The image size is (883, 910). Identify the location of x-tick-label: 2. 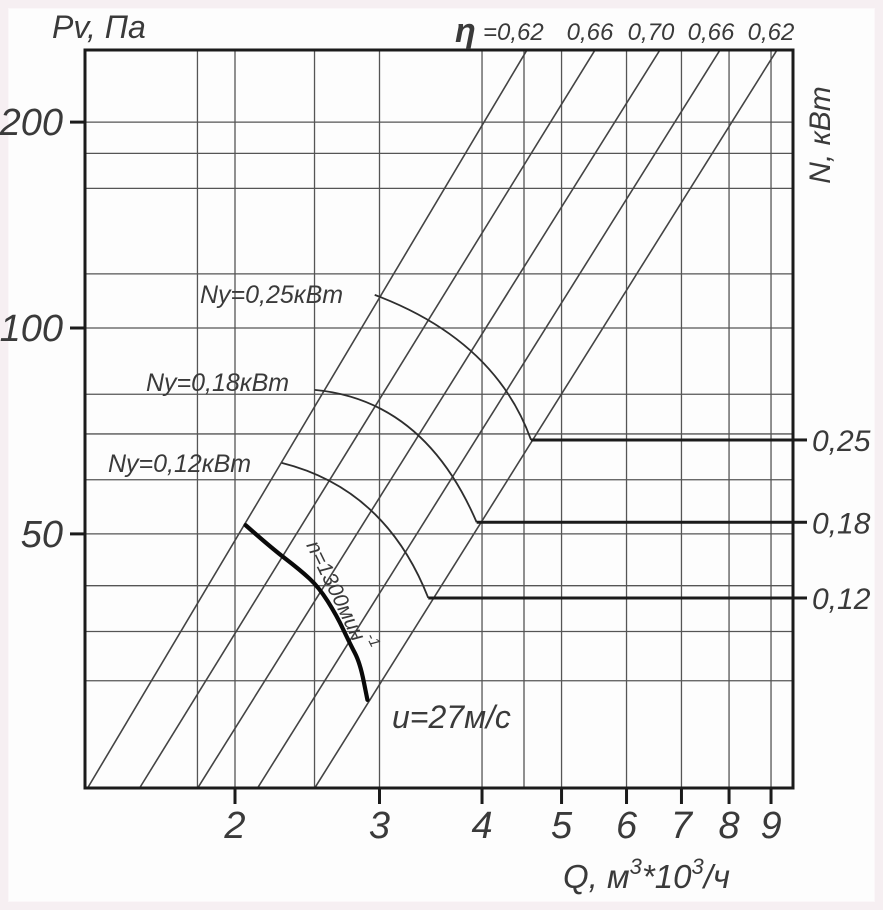
(234, 826).